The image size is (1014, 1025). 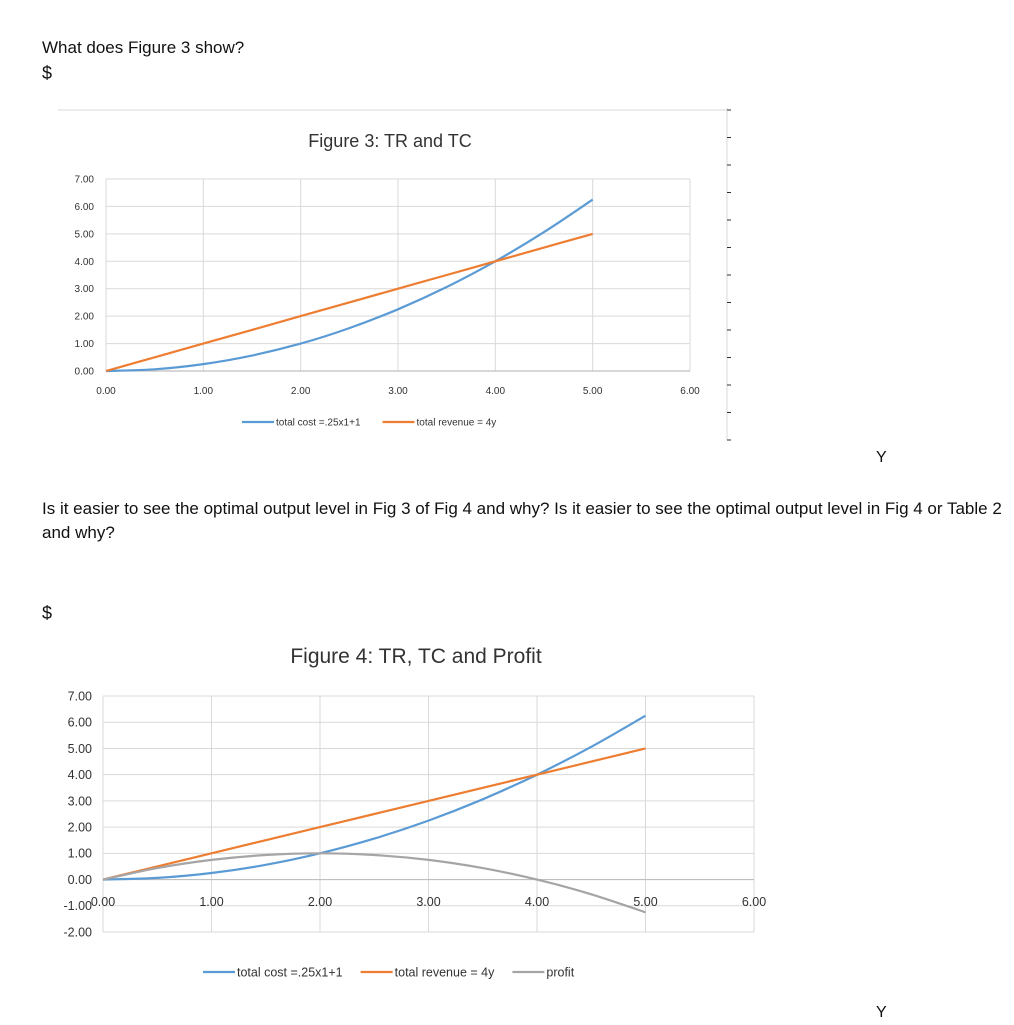 I want to click on currency-label-1: $, so click(x=47, y=73).